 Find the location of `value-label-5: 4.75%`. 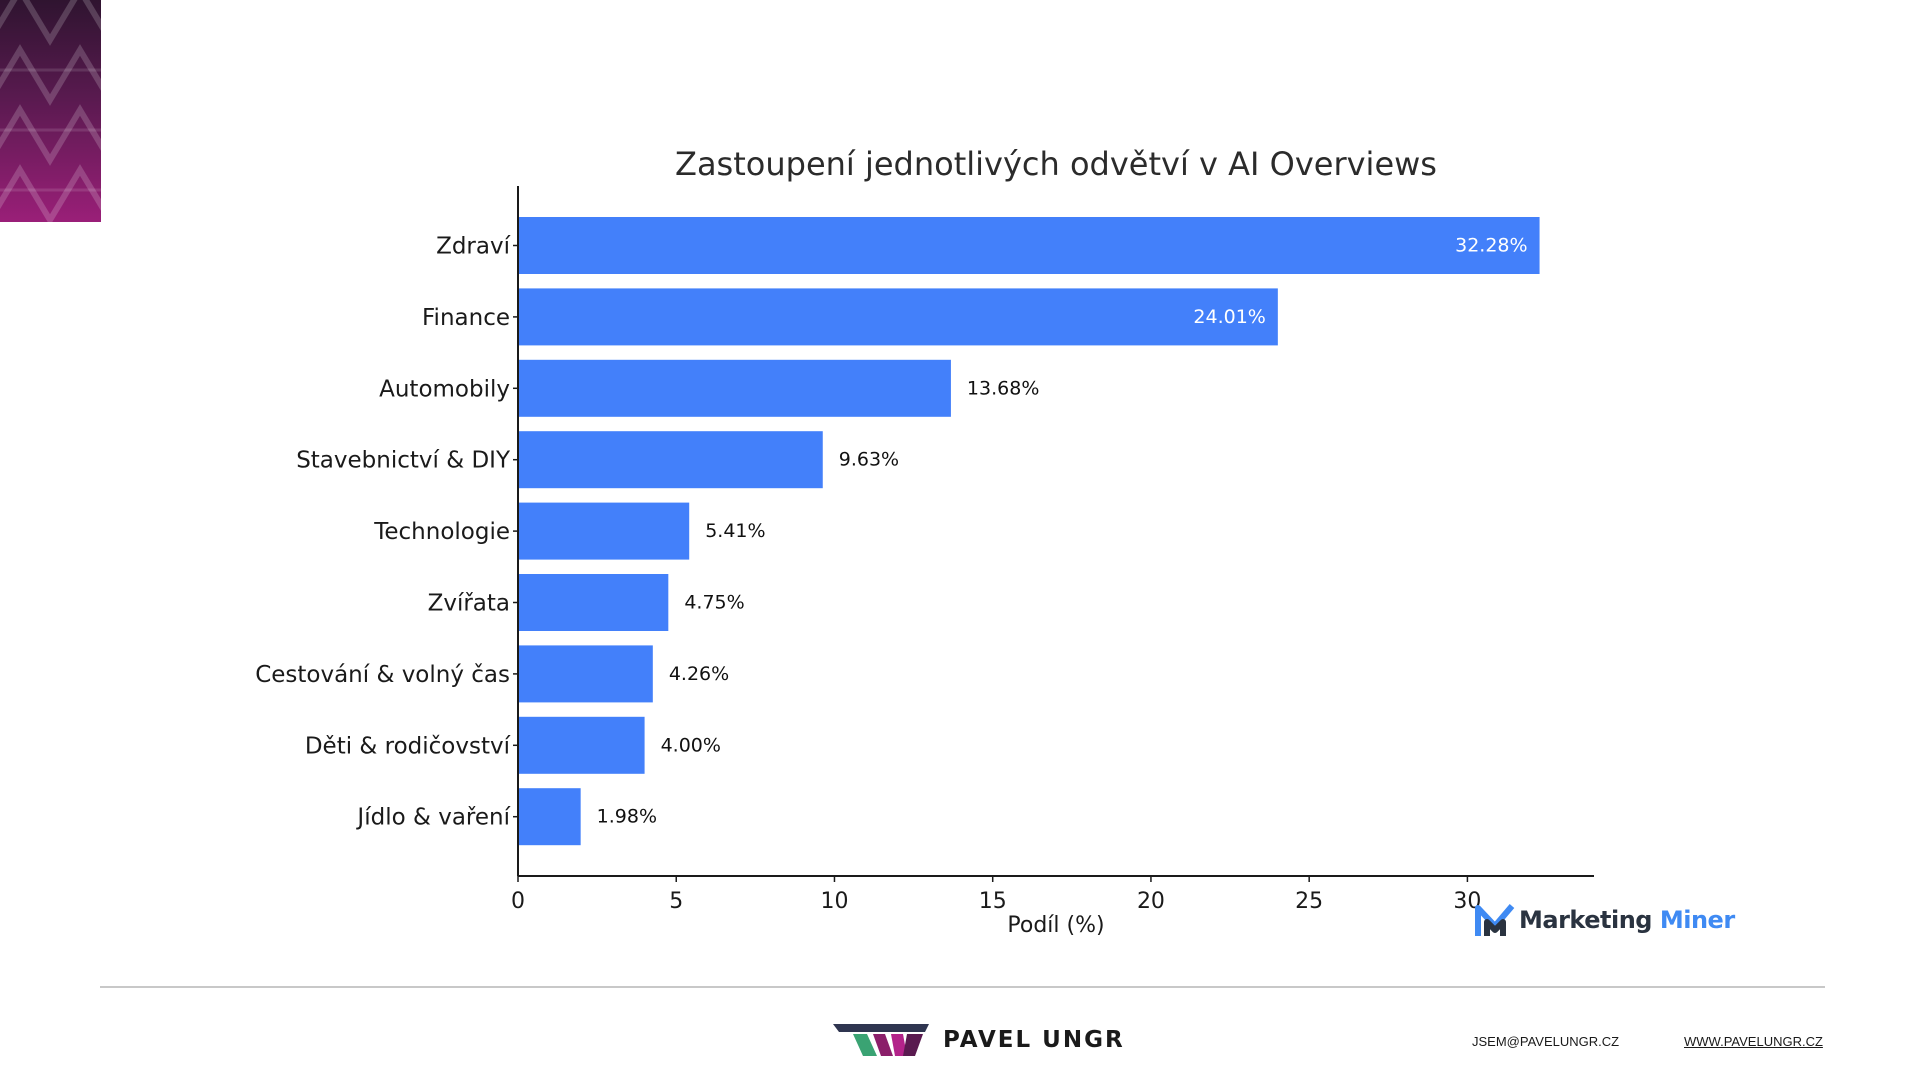

value-label-5: 4.75% is located at coordinates (714, 603).